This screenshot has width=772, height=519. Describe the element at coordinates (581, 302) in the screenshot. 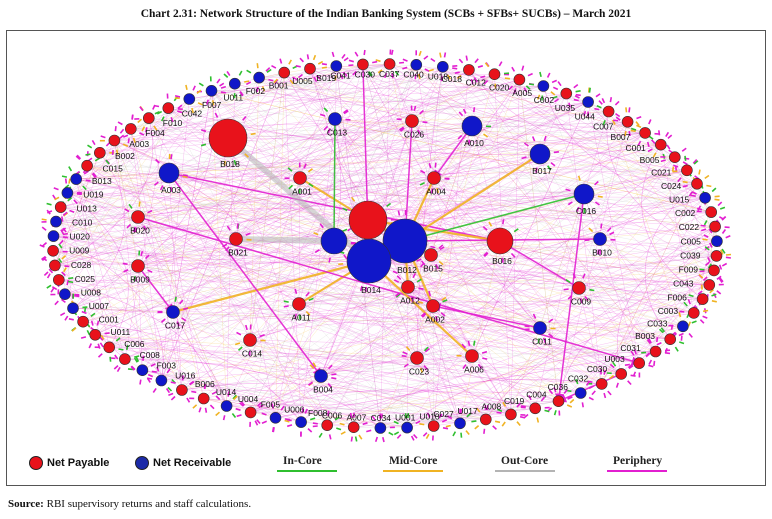

I see `node-label: C009` at that location.